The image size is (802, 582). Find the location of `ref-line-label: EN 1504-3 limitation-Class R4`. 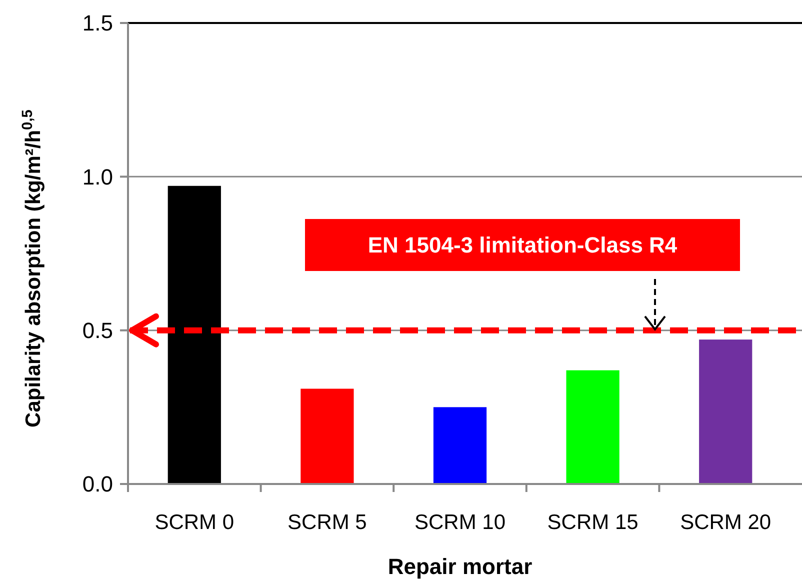

ref-line-label: EN 1504-3 limitation-Class R4 is located at coordinates (523, 245).